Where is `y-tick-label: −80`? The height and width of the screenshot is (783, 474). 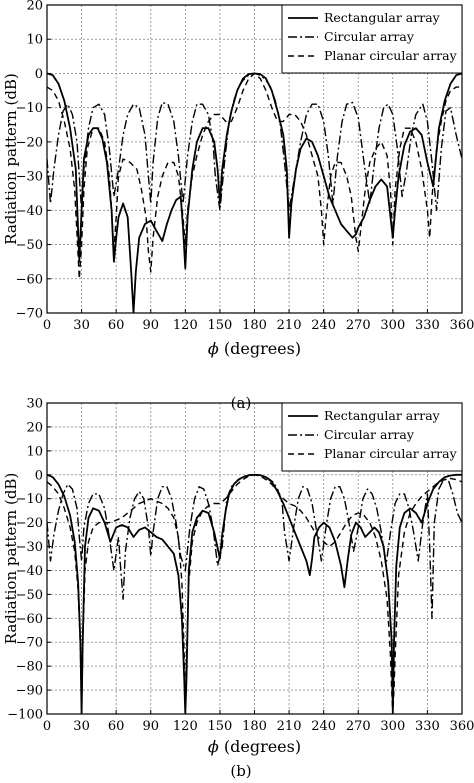
y-tick-label: −80 is located at coordinates (29, 667).